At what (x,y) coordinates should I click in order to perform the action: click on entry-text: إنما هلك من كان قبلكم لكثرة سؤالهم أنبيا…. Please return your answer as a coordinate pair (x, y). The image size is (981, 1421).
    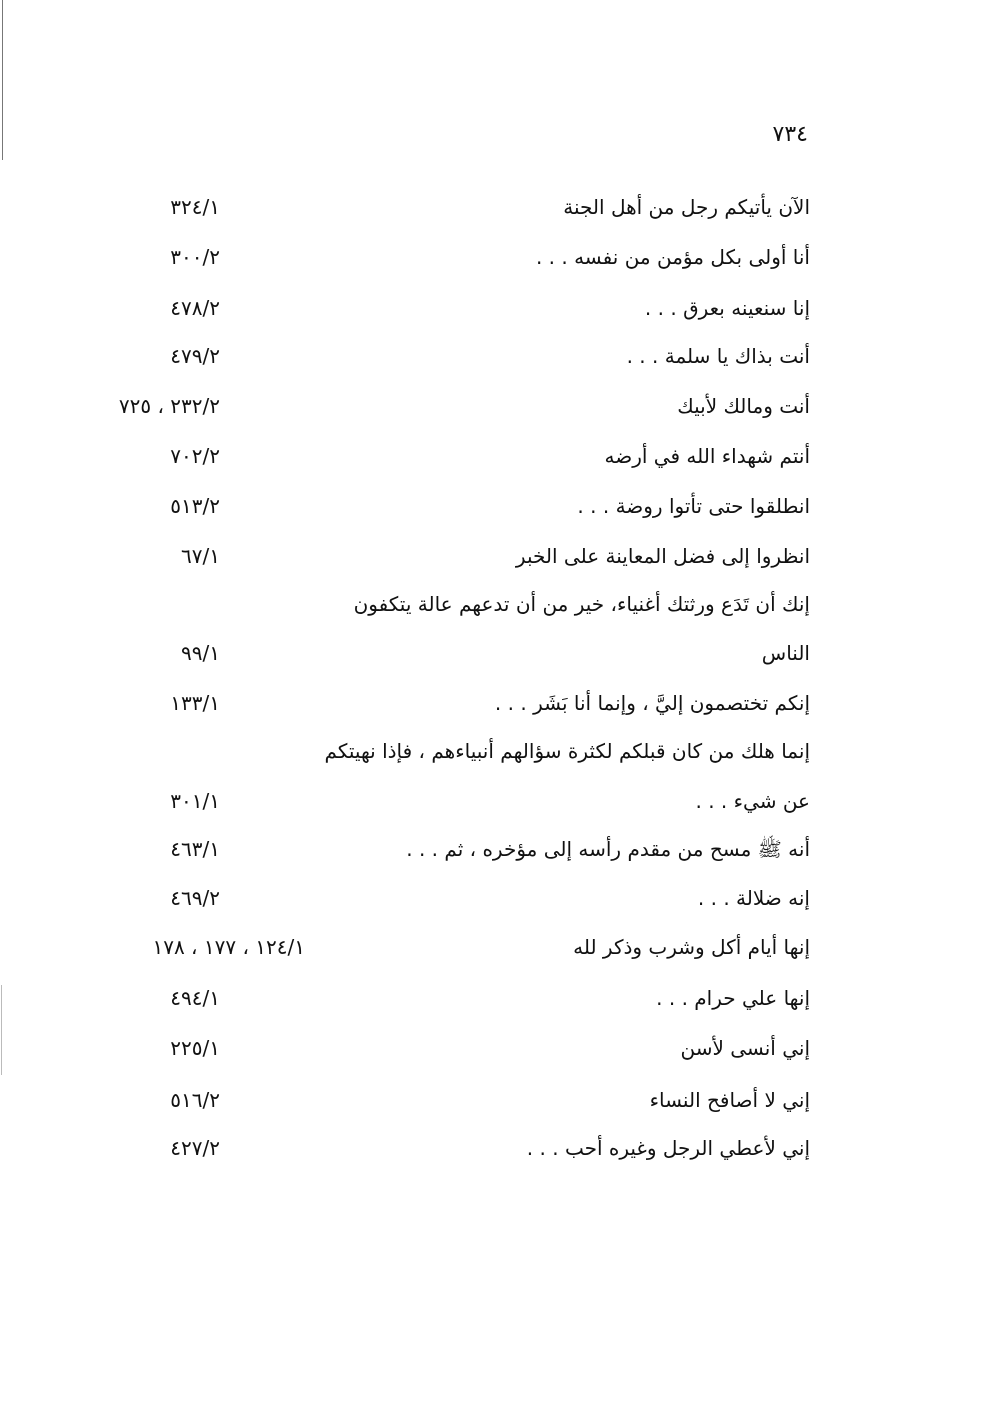
    Looking at the image, I should click on (567, 751).